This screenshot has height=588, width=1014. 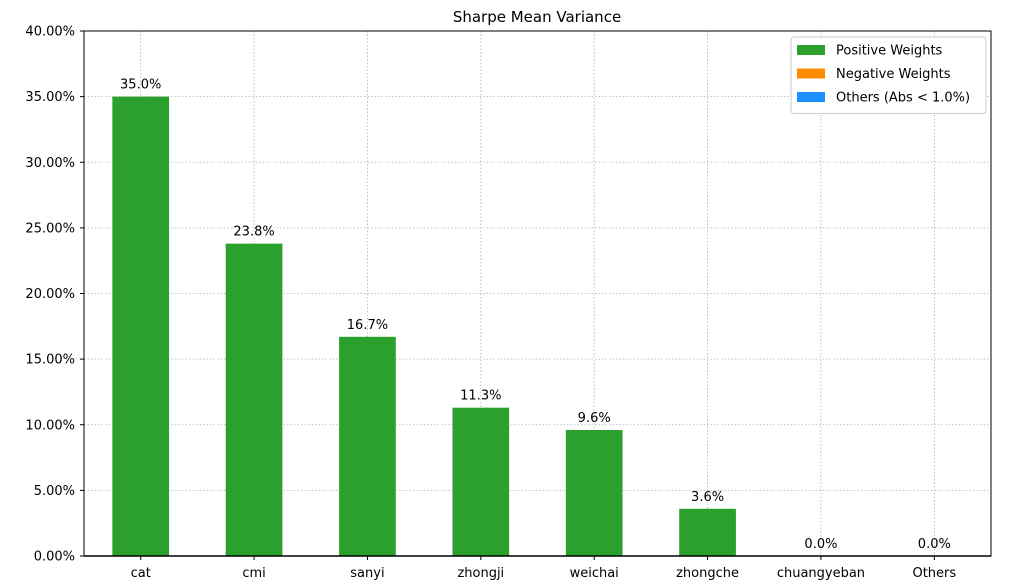 What do you see at coordinates (594, 493) in the screenshot?
I see `bar-weichai` at bounding box center [594, 493].